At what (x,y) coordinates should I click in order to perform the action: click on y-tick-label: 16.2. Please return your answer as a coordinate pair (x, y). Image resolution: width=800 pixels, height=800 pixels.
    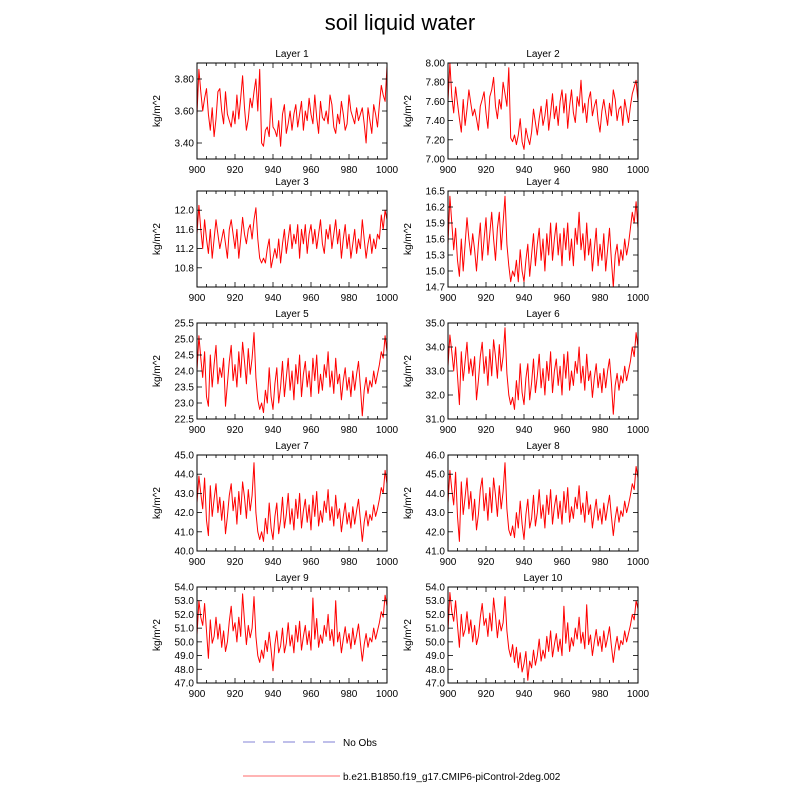
    Looking at the image, I should click on (436, 208).